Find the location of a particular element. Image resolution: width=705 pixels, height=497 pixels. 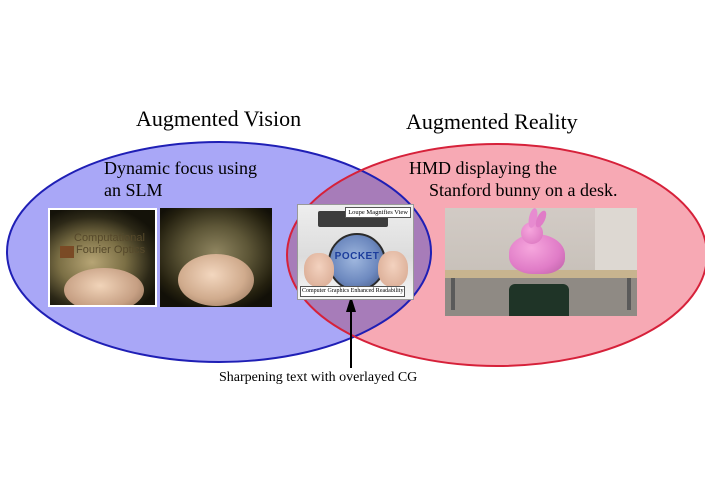

loupe-magnifies-label: Loupe Magnifies View is located at coordinates (378, 212).